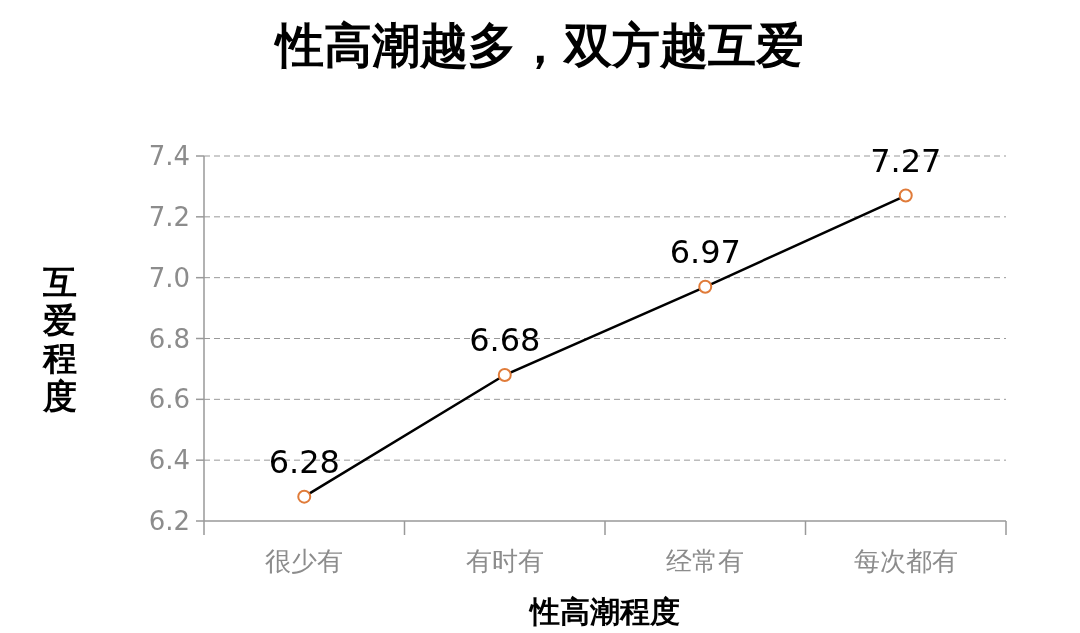 This screenshot has height=633, width=1080. I want to click on y-tick-label: 6.8, so click(169, 338).